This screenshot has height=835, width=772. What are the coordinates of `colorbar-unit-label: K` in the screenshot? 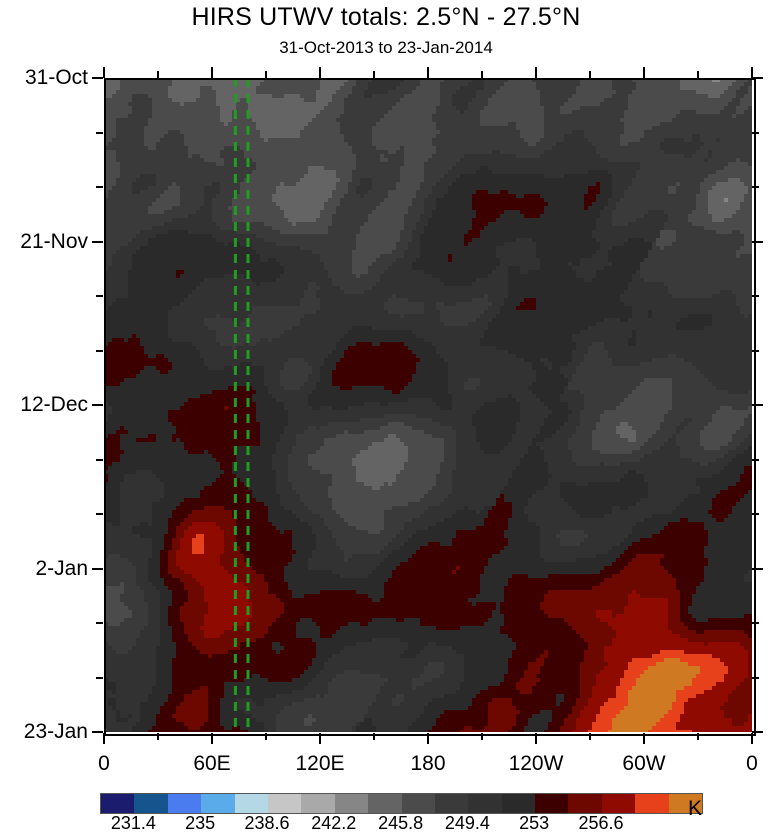 It's located at (695, 808).